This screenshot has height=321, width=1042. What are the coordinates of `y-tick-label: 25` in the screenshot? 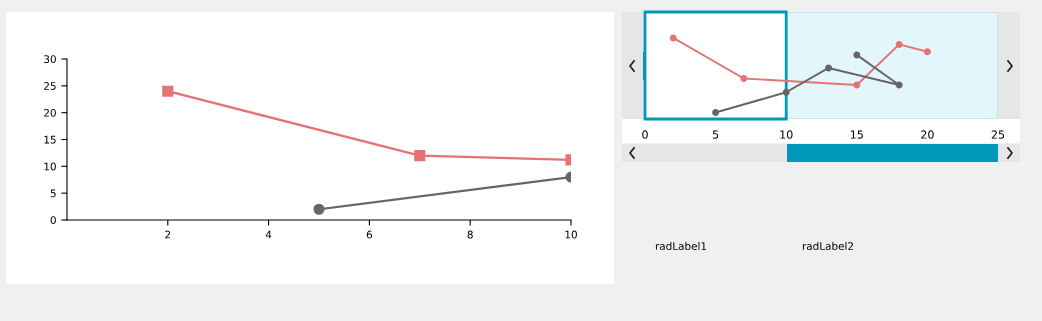 It's located at (50, 86).